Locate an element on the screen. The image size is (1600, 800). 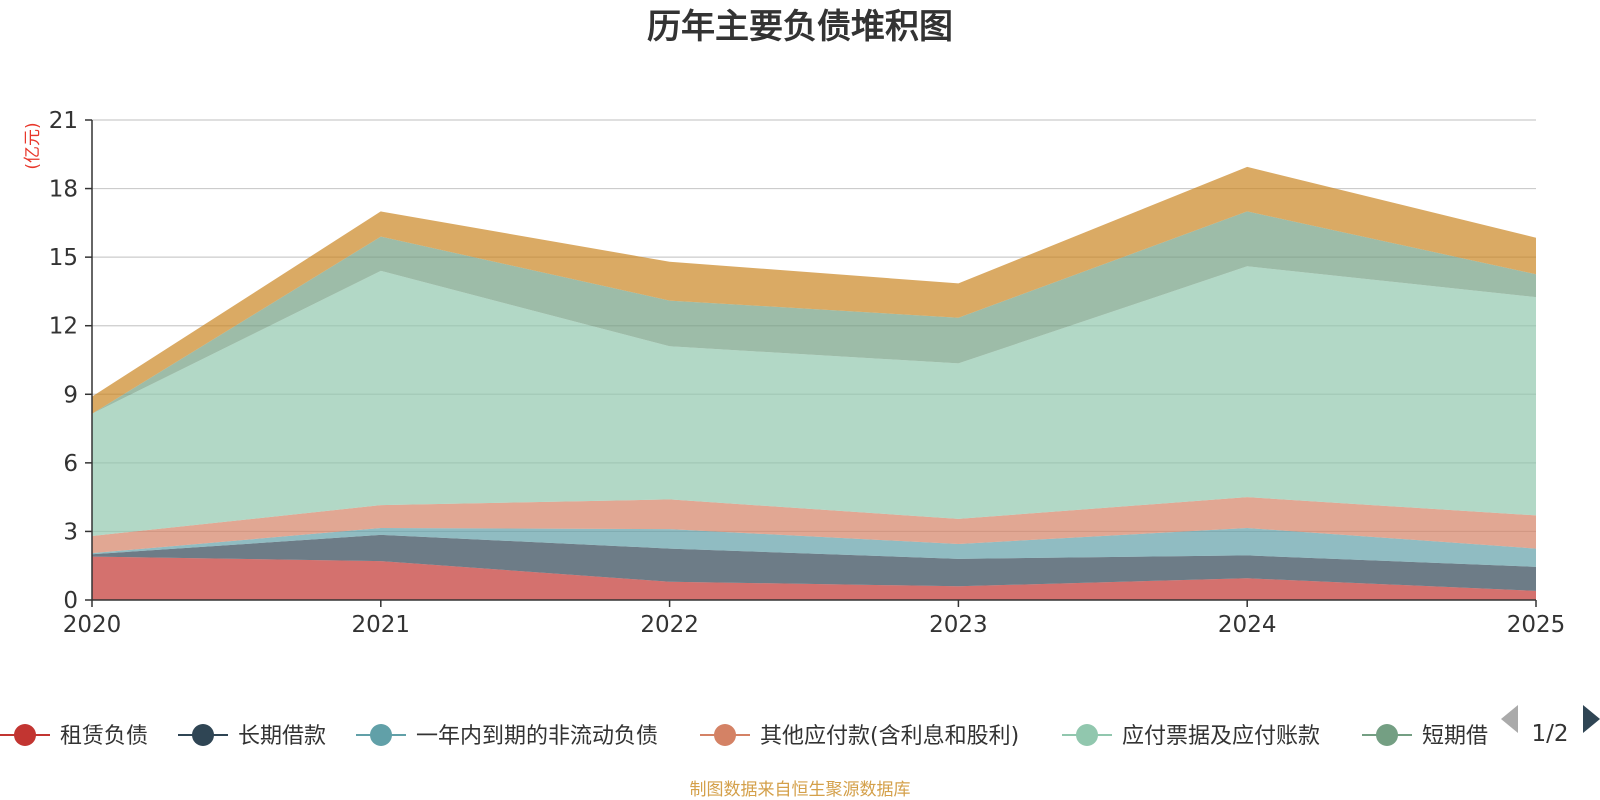
legend-pager: 1/2 is located at coordinates (1550, 726).